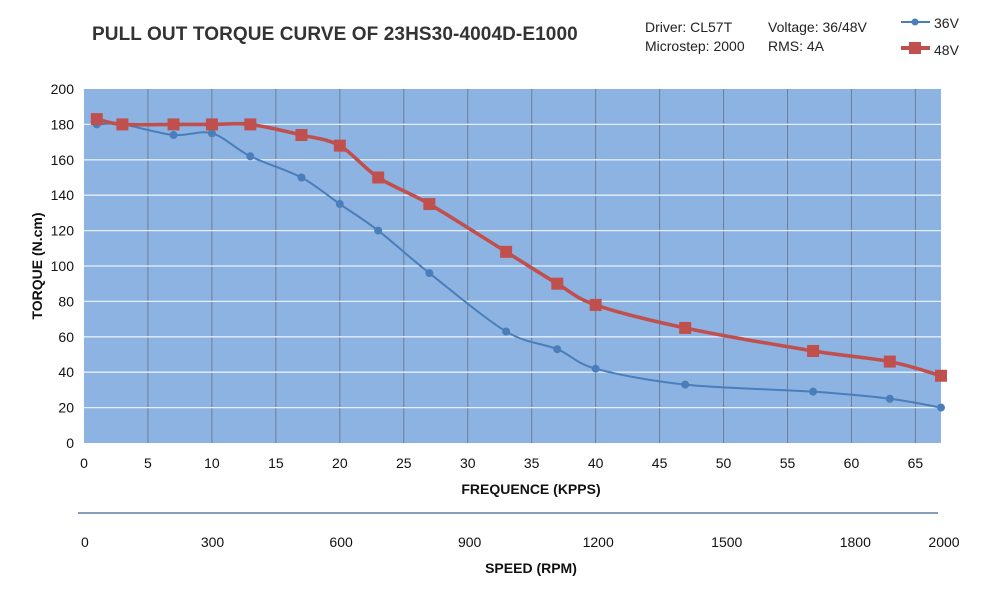 This screenshot has width=1000, height=597. Describe the element at coordinates (689, 27) in the screenshot. I see `driver-info: Driver: CL57T` at that location.